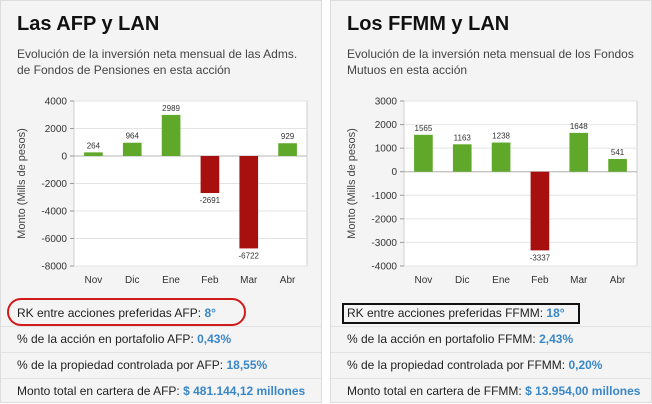  What do you see at coordinates (54, 267) in the screenshot?
I see `y-tick-label: -8000` at bounding box center [54, 267].